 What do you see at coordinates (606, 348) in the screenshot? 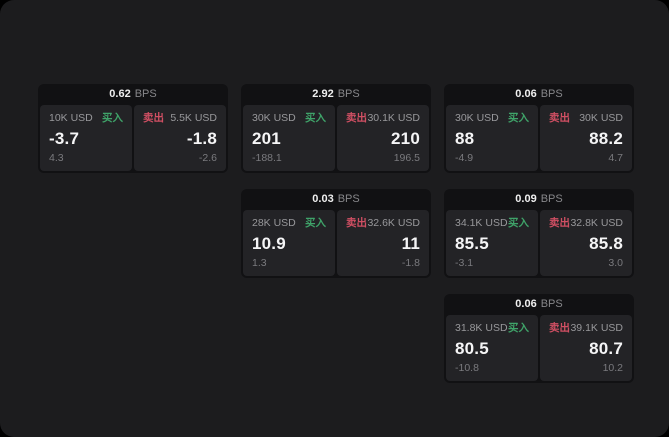
I see `ask-price: 80.7` at bounding box center [606, 348].